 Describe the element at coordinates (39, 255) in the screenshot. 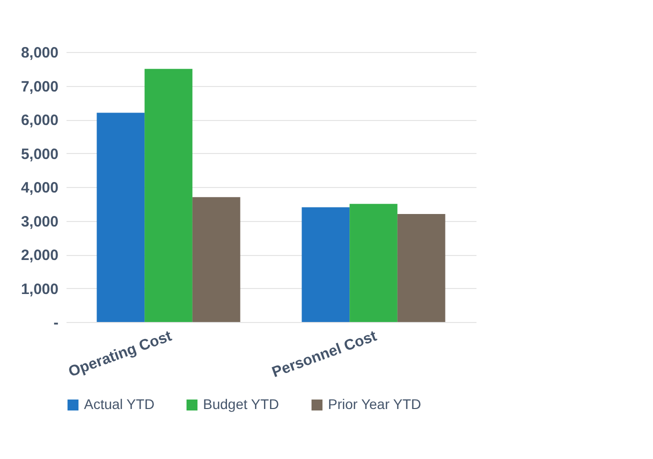

I see `y-tick-label: 2,000` at that location.